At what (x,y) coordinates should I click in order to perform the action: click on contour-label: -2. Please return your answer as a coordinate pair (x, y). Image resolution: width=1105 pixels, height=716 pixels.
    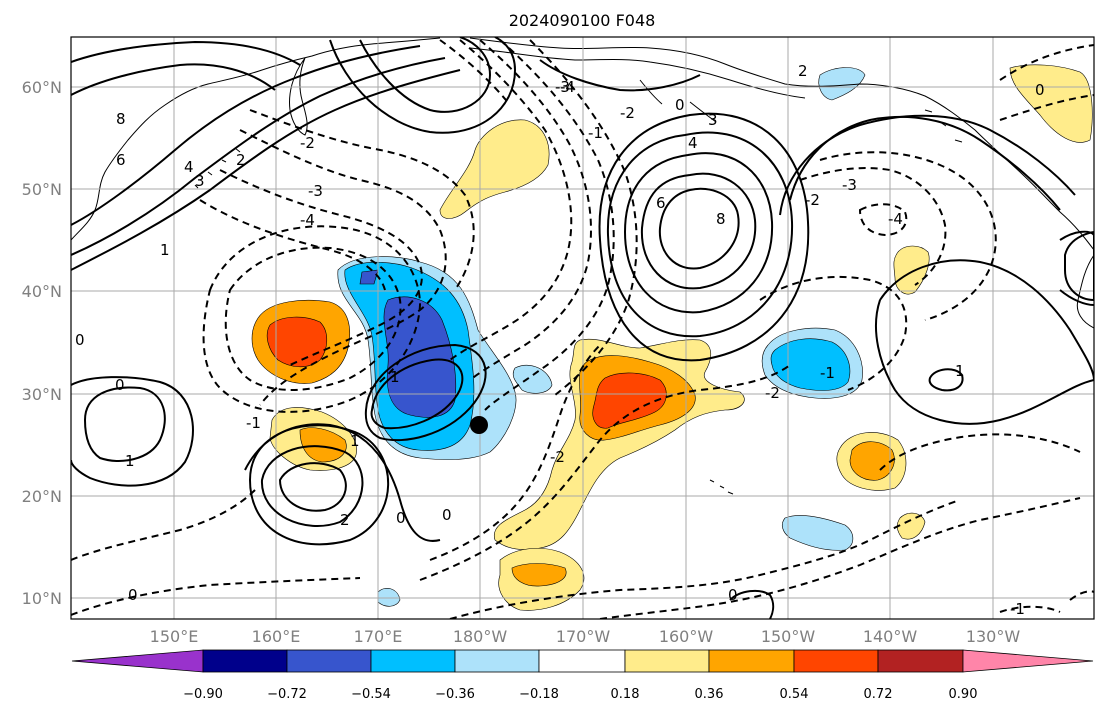
    Looking at the image, I should click on (812, 200).